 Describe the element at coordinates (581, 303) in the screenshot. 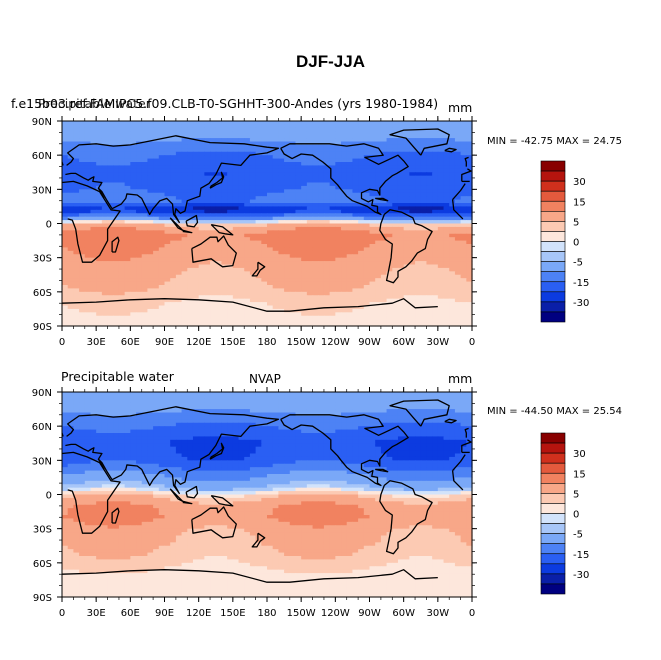

I see `colorbar-label: -30` at that location.